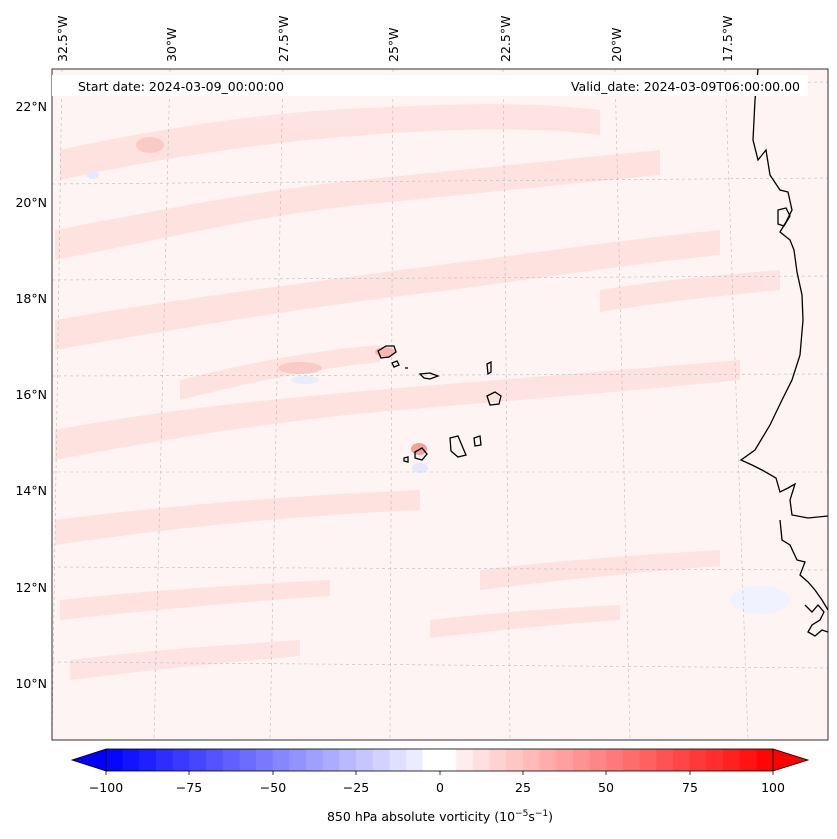  What do you see at coordinates (541, 814) in the screenshot?
I see `colorbar-unit-exp2: −1` at bounding box center [541, 814].